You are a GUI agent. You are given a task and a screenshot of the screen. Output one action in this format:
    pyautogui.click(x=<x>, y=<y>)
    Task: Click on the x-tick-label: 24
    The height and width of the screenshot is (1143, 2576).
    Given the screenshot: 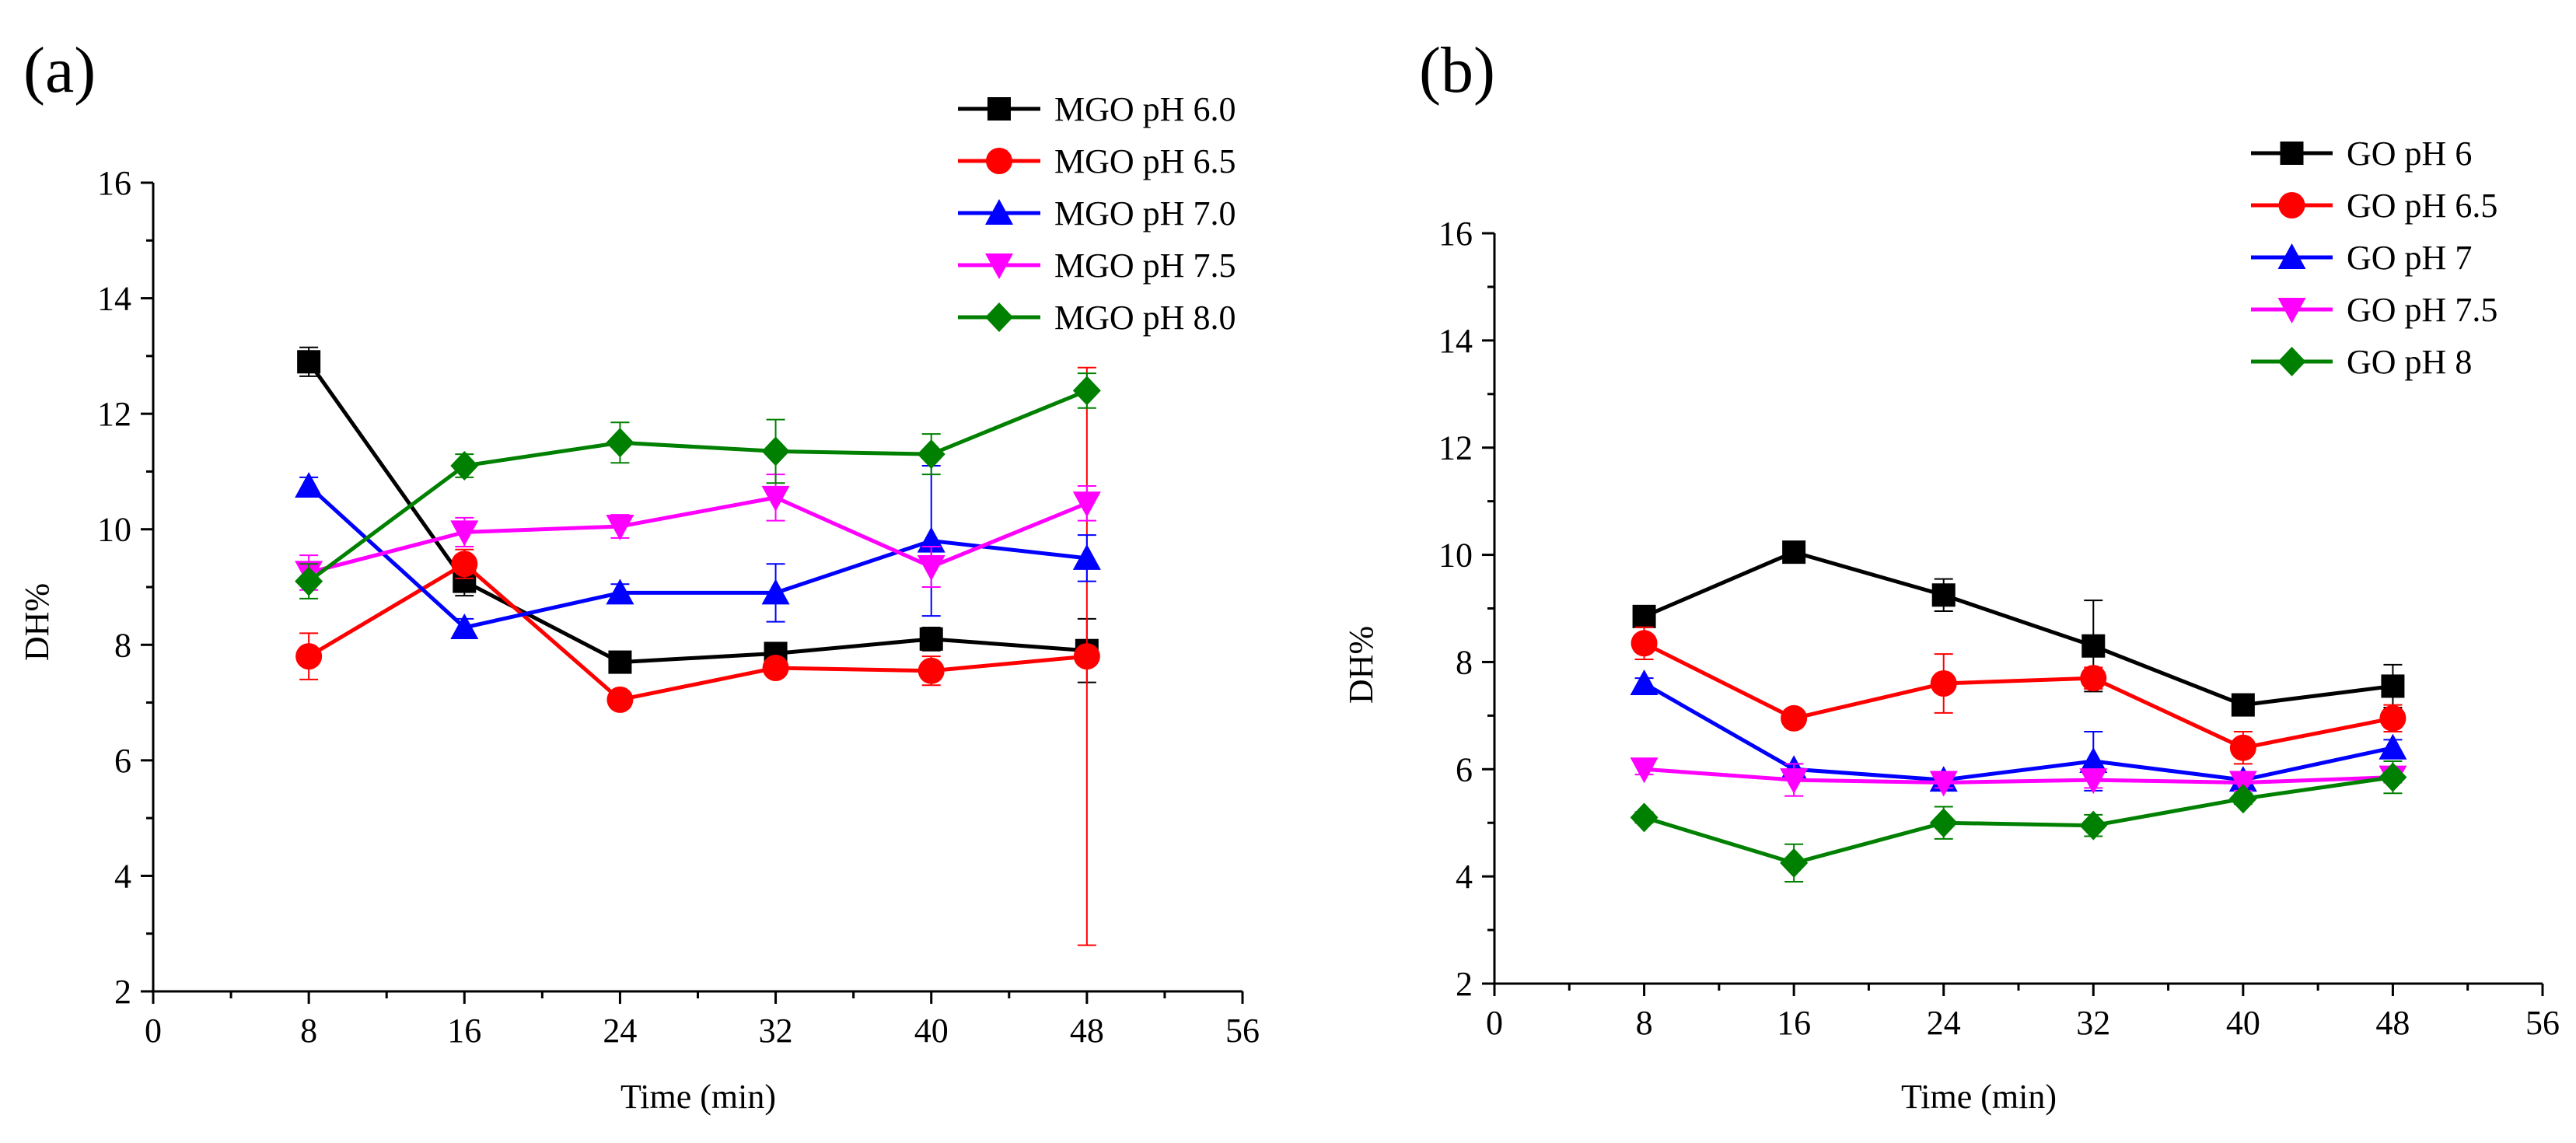 What is the action you would take?
    pyautogui.click(x=1944, y=1023)
    